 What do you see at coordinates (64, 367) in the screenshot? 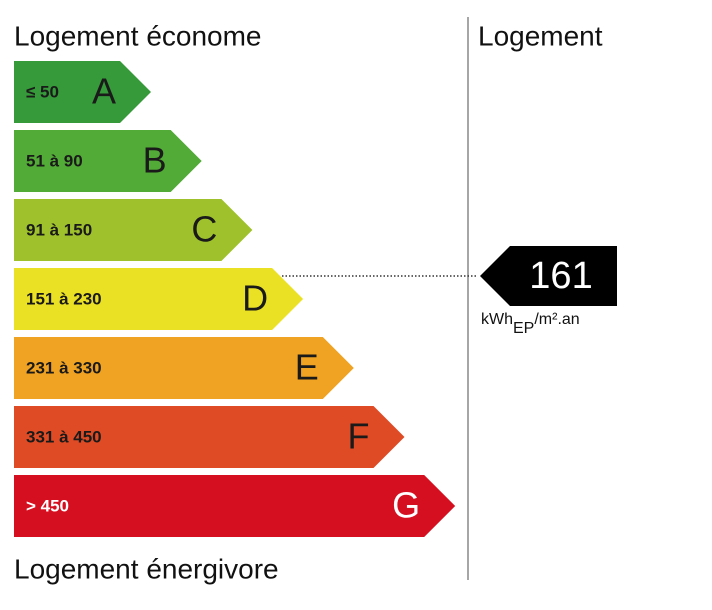
I see `class-range: 231 à 330` at bounding box center [64, 367].